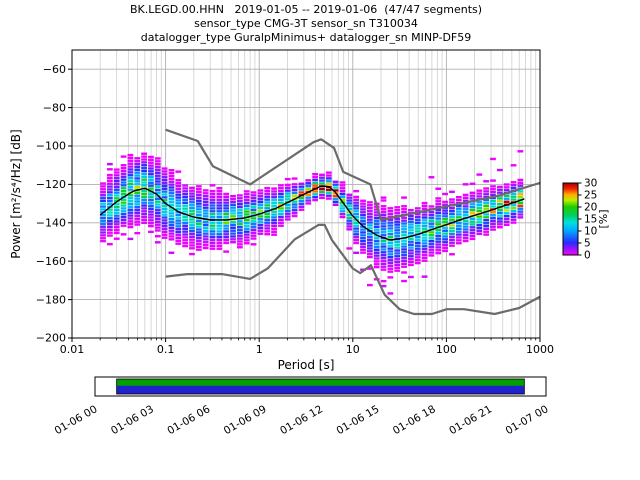 The height and width of the screenshot is (480, 640). Describe the element at coordinates (352, 269) in the screenshot. I see `nlnm-line` at that location.